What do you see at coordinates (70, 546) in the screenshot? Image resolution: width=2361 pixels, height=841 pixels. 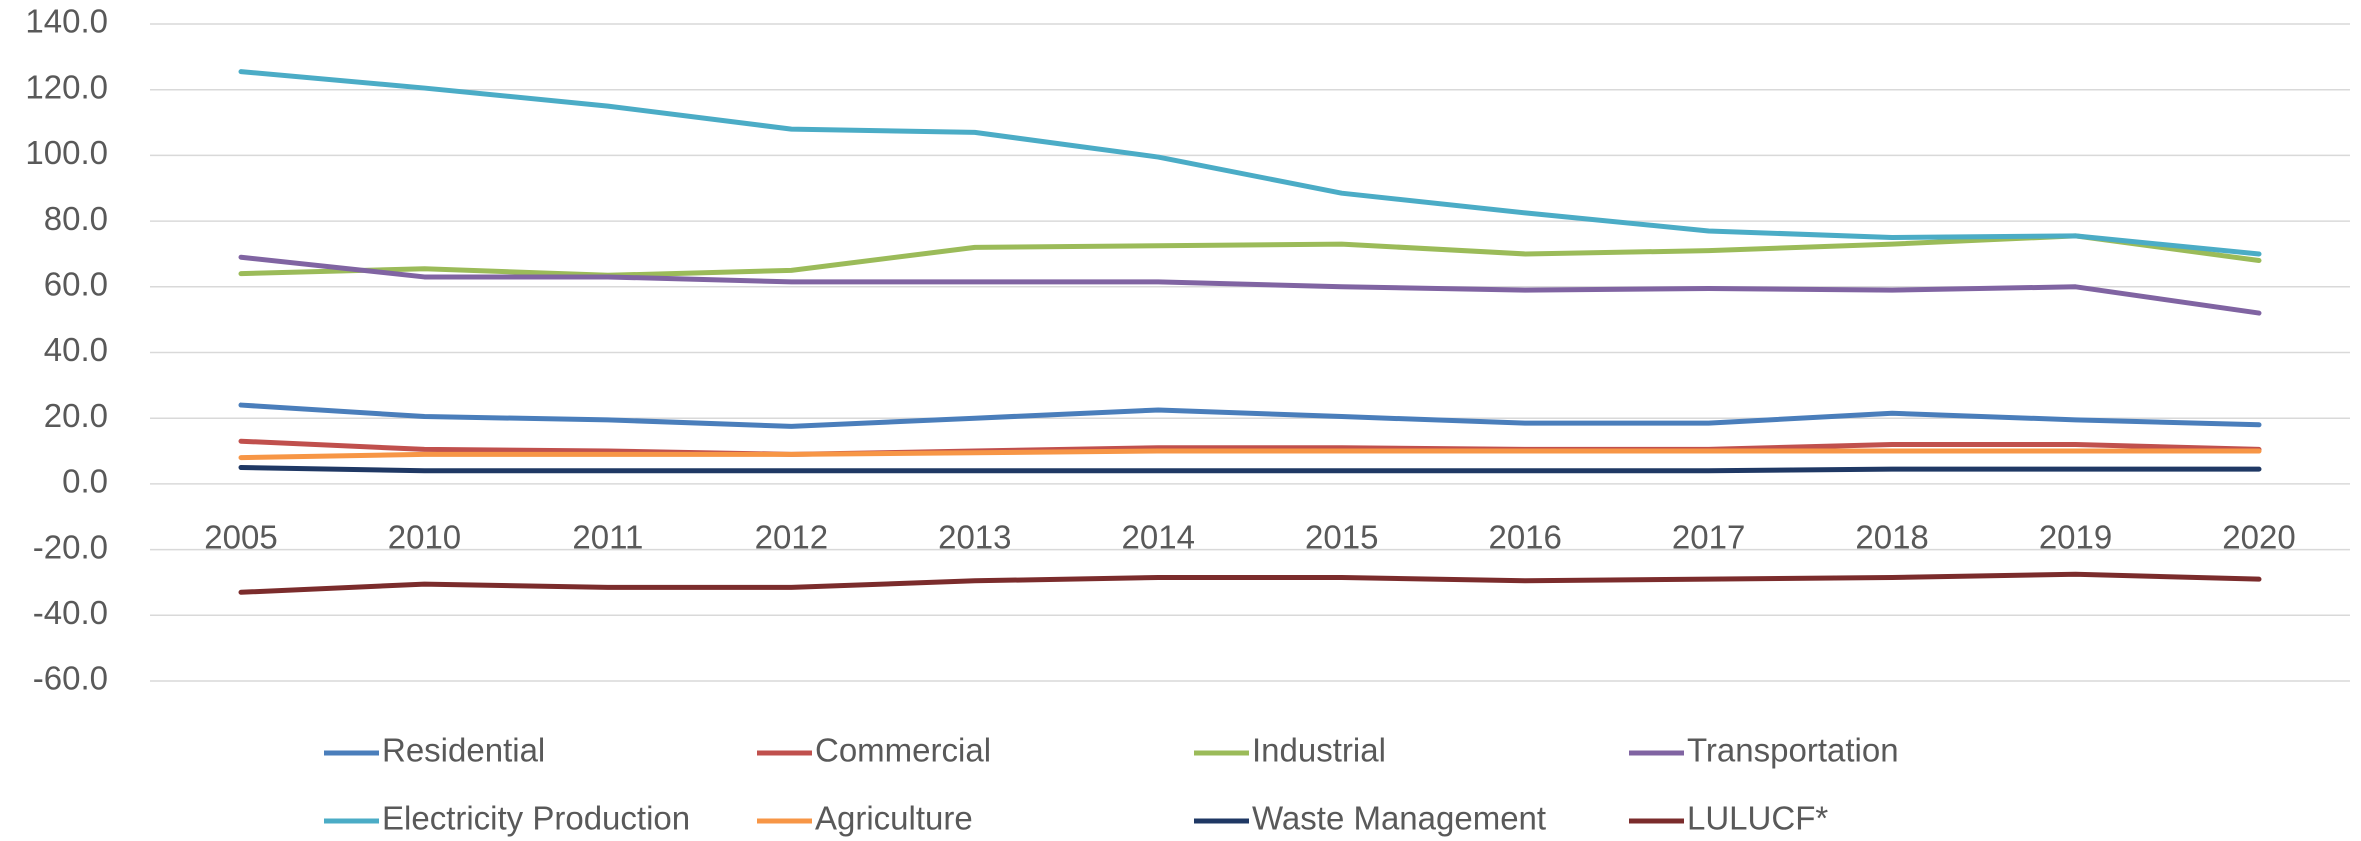 I see `y-tick-label: -20.0` at bounding box center [70, 546].